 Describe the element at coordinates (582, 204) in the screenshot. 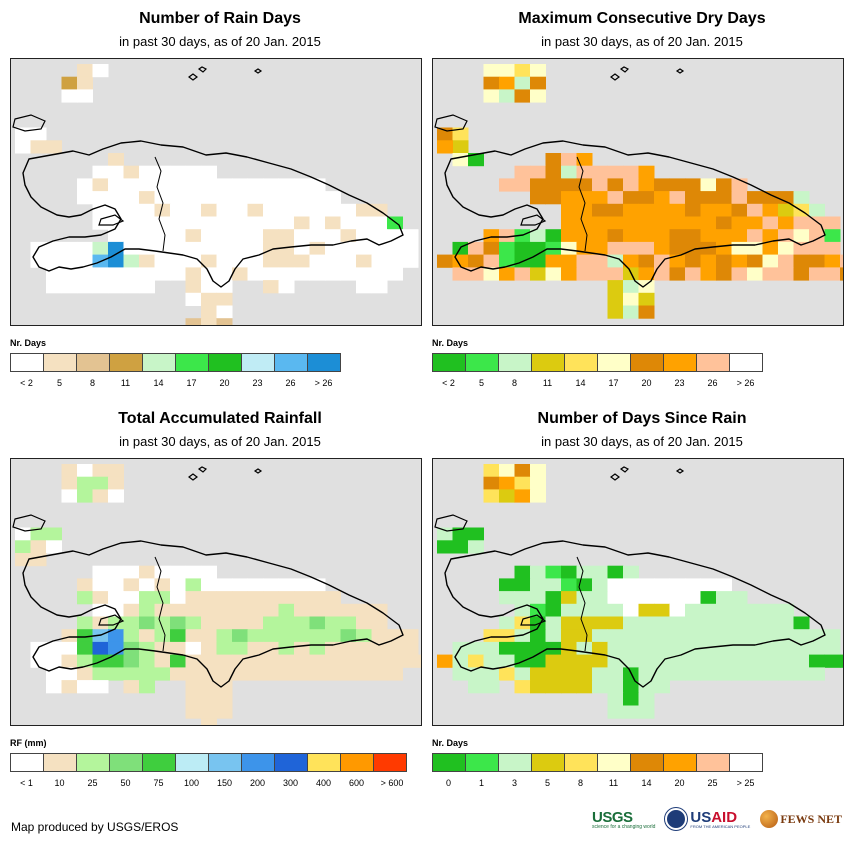

I see `border-line` at that location.